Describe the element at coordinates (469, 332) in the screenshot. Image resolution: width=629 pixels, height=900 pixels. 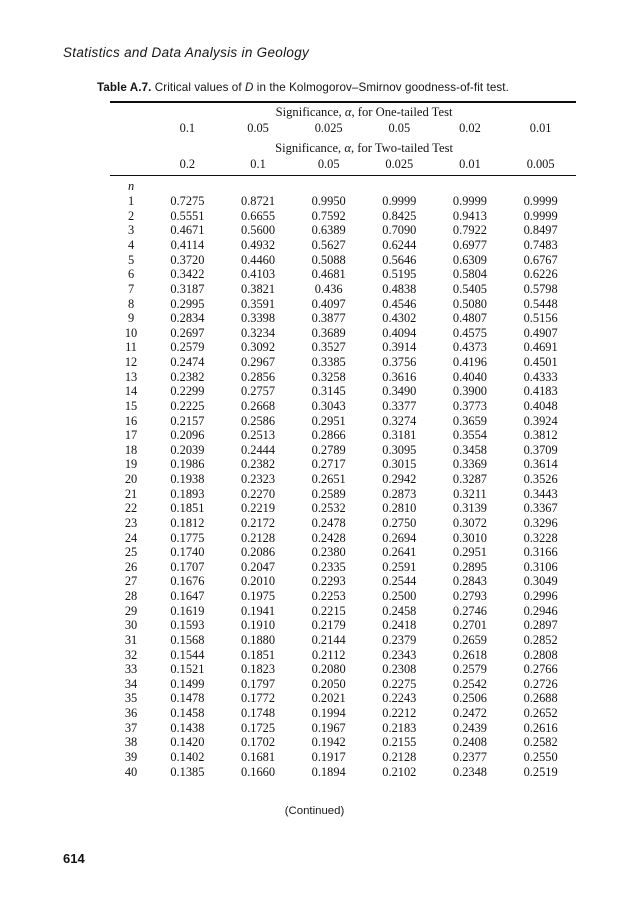
I see `critical-value-cell: 0.4575` at that location.